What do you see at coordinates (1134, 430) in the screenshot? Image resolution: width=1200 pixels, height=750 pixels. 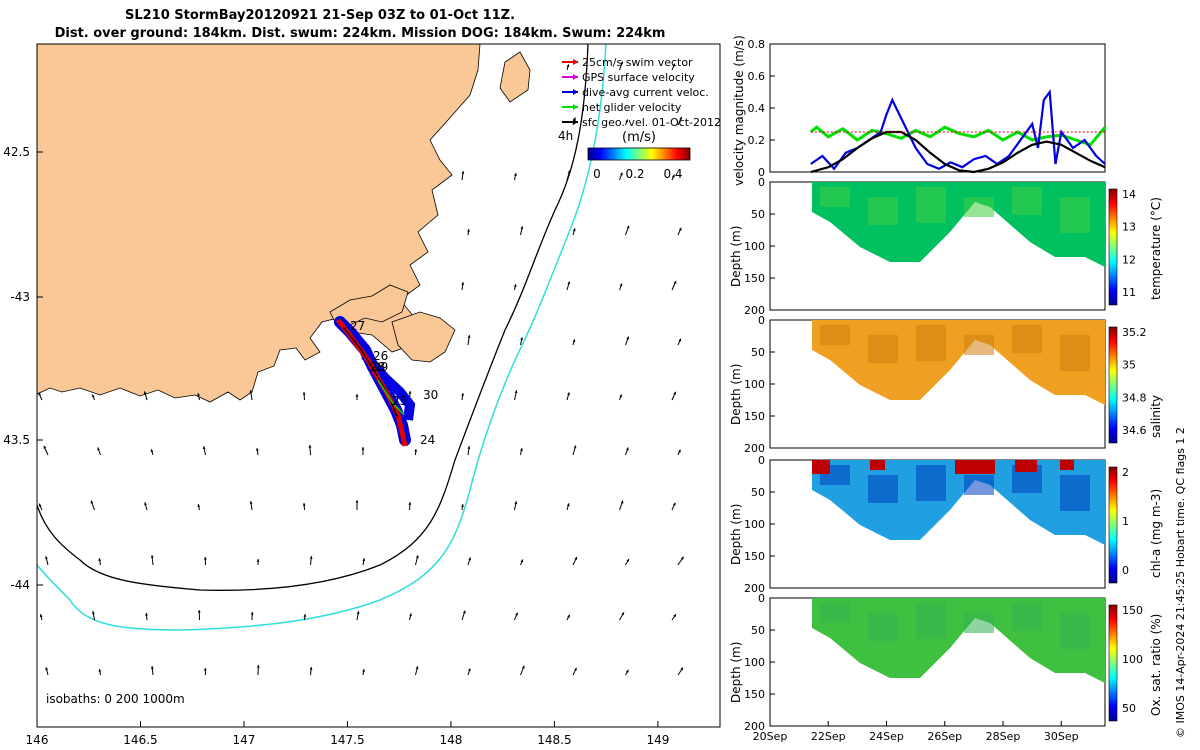 I see `colorbar-tick-label: 34.6` at bounding box center [1134, 430].